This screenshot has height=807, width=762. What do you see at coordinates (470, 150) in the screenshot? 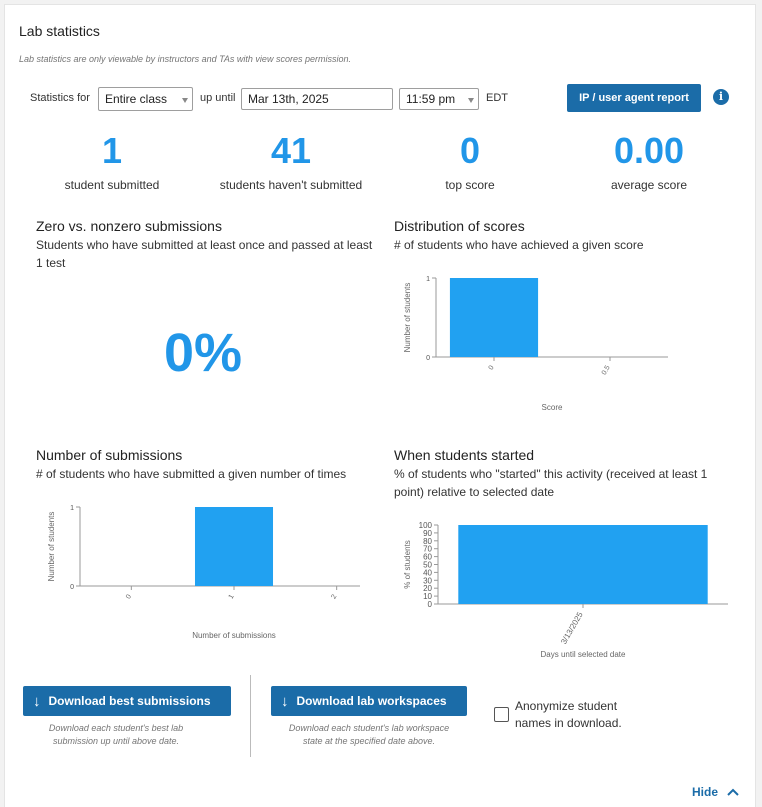
I see `stat-value: 0` at bounding box center [470, 150].